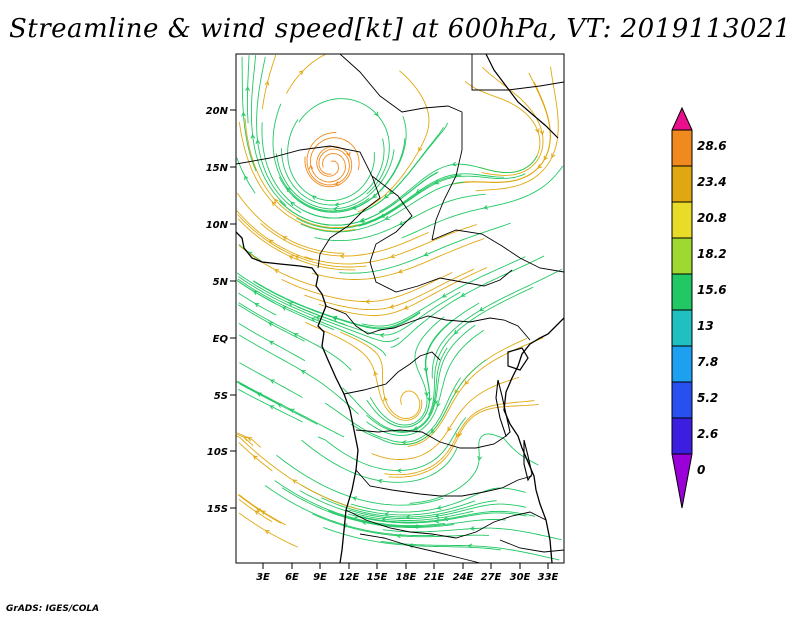 This screenshot has width=800, height=618. What do you see at coordinates (707, 434) in the screenshot?
I see `colorbar-label: 2.6` at bounding box center [707, 434].